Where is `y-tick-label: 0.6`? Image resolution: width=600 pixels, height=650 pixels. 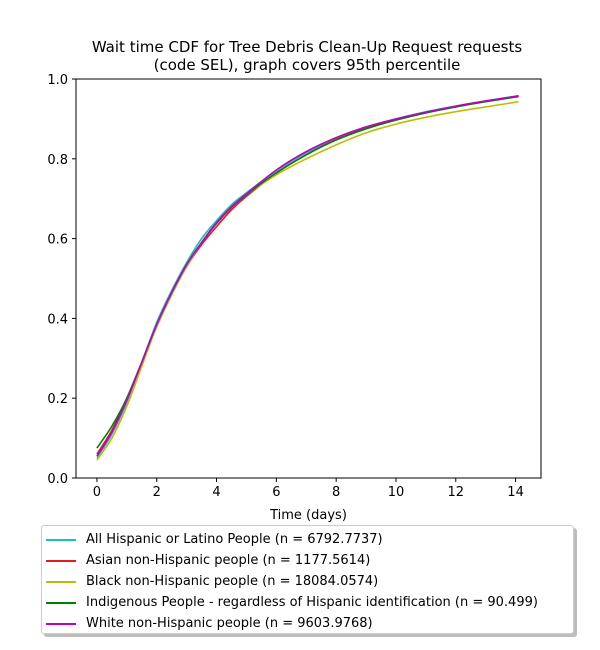 y-tick-label: 0.6 is located at coordinates (57, 240).